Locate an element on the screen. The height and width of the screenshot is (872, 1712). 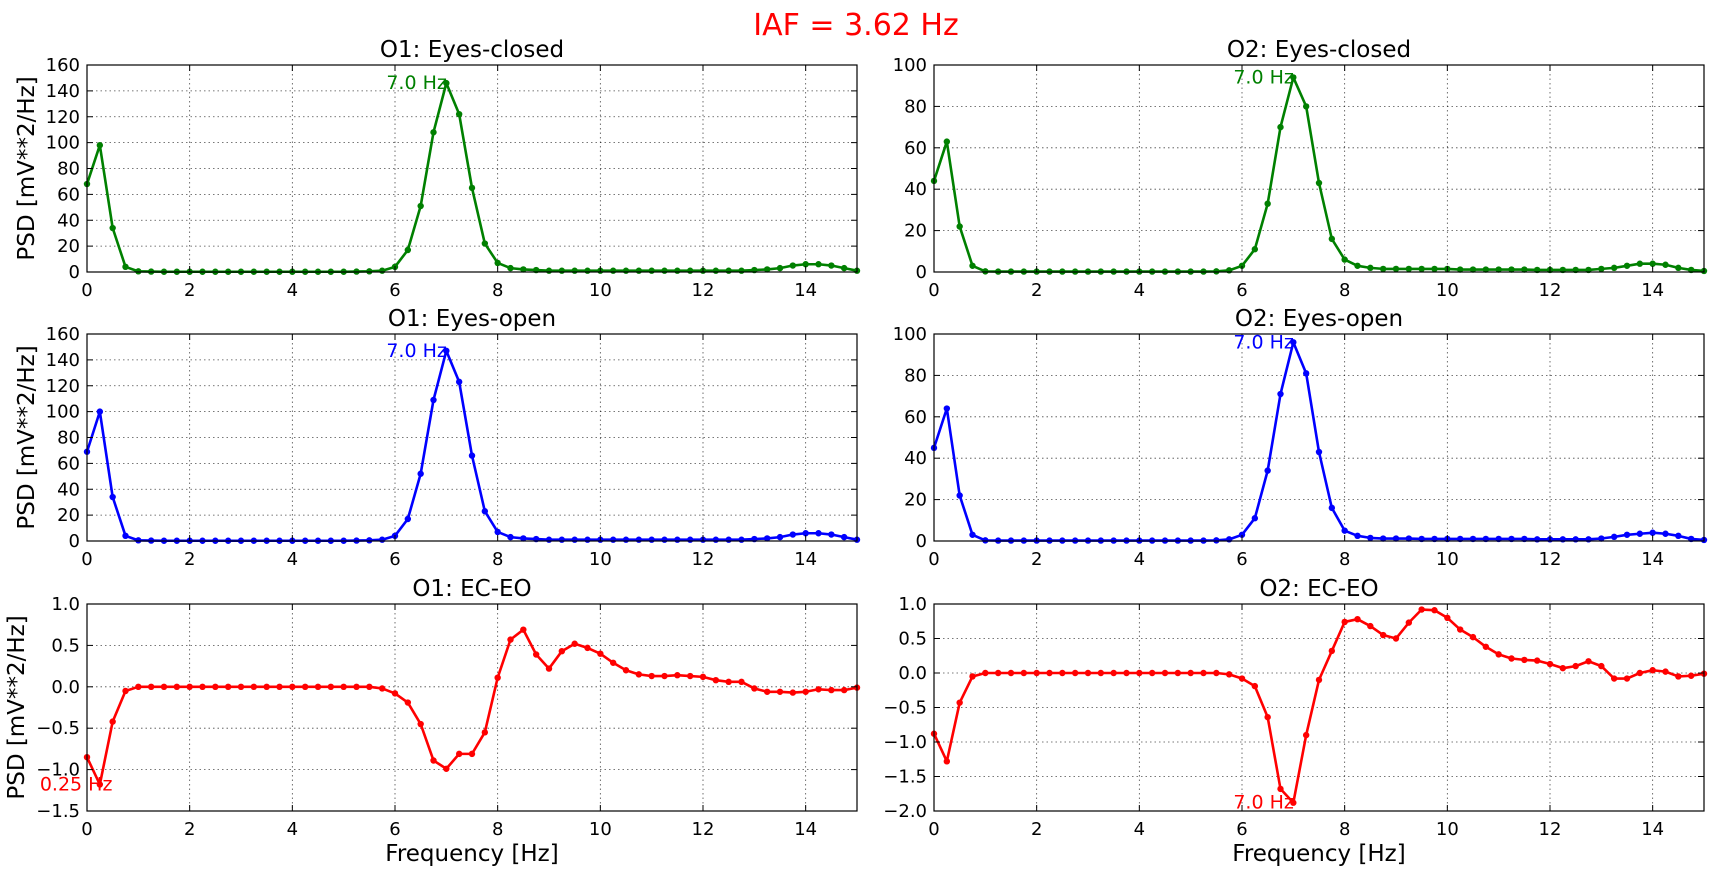
y-tick-label: 100 is located at coordinates (910, 334).